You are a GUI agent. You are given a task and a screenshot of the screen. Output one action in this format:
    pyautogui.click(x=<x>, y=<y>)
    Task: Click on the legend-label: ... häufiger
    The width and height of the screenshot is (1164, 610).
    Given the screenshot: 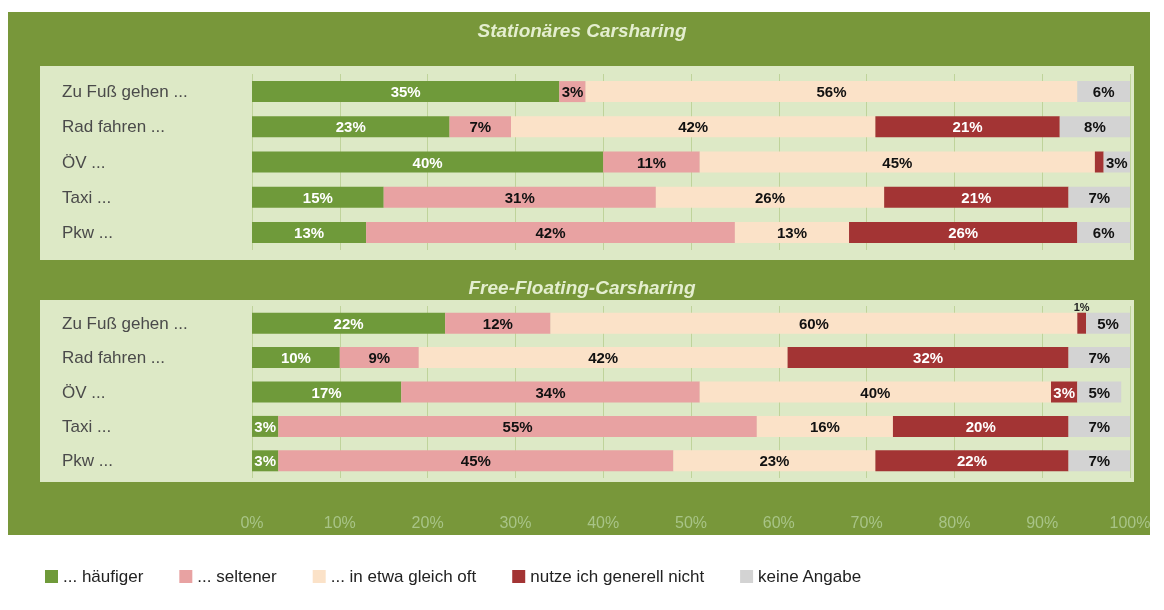 What is the action you would take?
    pyautogui.click(x=103, y=576)
    